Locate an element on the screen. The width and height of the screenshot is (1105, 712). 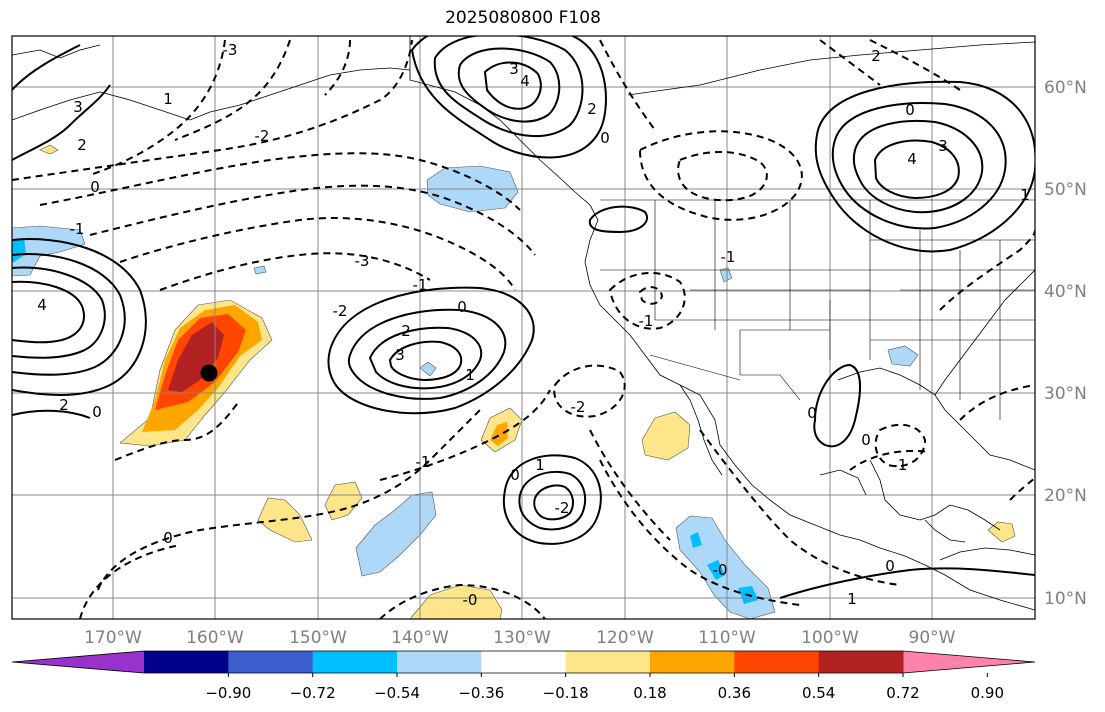
lat-label: 50°N is located at coordinates (1065, 190).